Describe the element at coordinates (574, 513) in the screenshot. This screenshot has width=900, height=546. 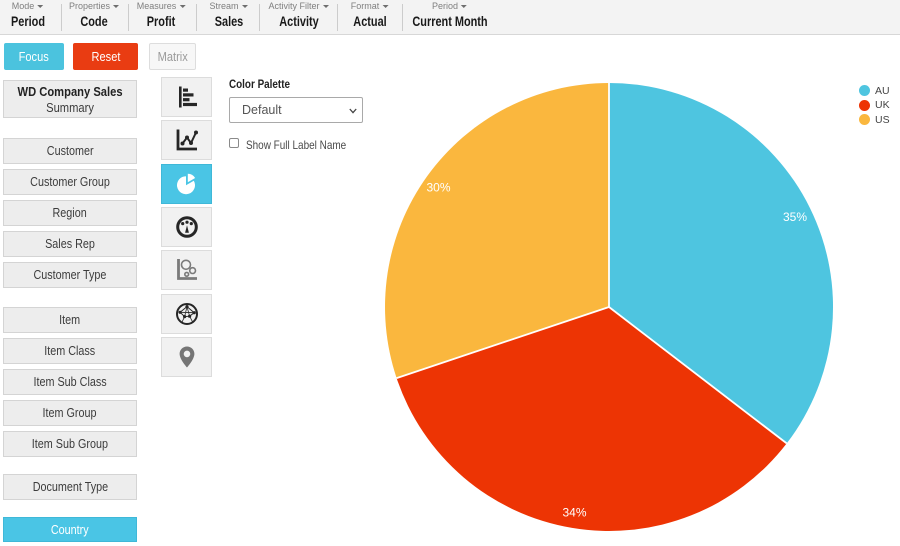
I see `svg-text: 34%` at that location.